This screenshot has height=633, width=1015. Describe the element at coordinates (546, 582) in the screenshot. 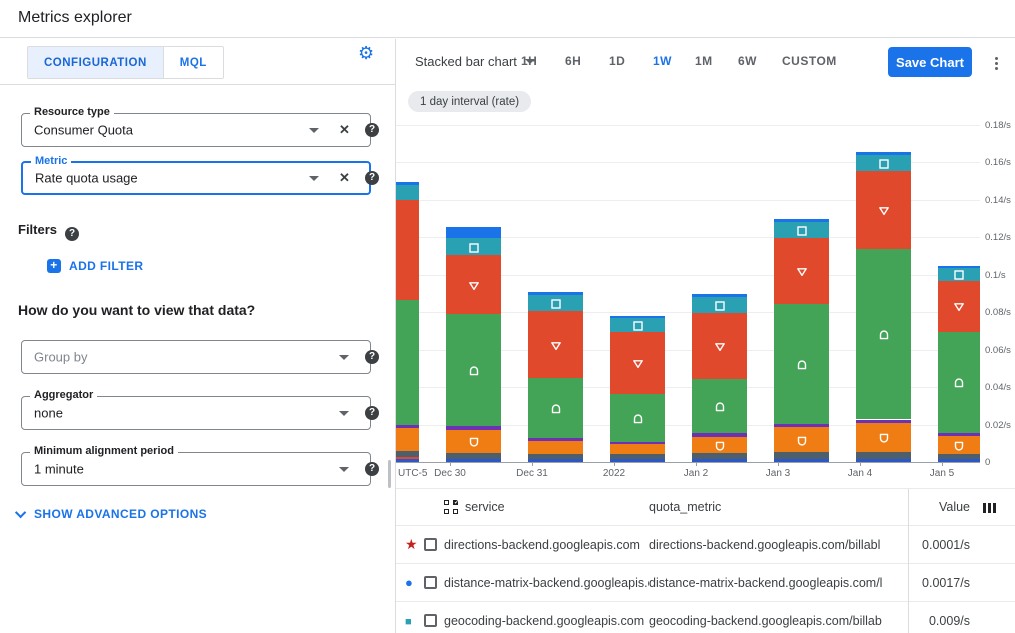

I see `service-cell: distance-matrix-backend.googleapis.com` at that location.